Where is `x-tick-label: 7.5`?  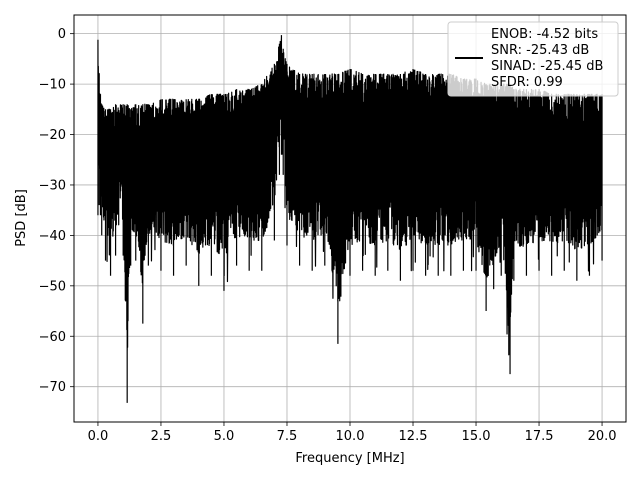 x-tick-label: 7.5 is located at coordinates (287, 436).